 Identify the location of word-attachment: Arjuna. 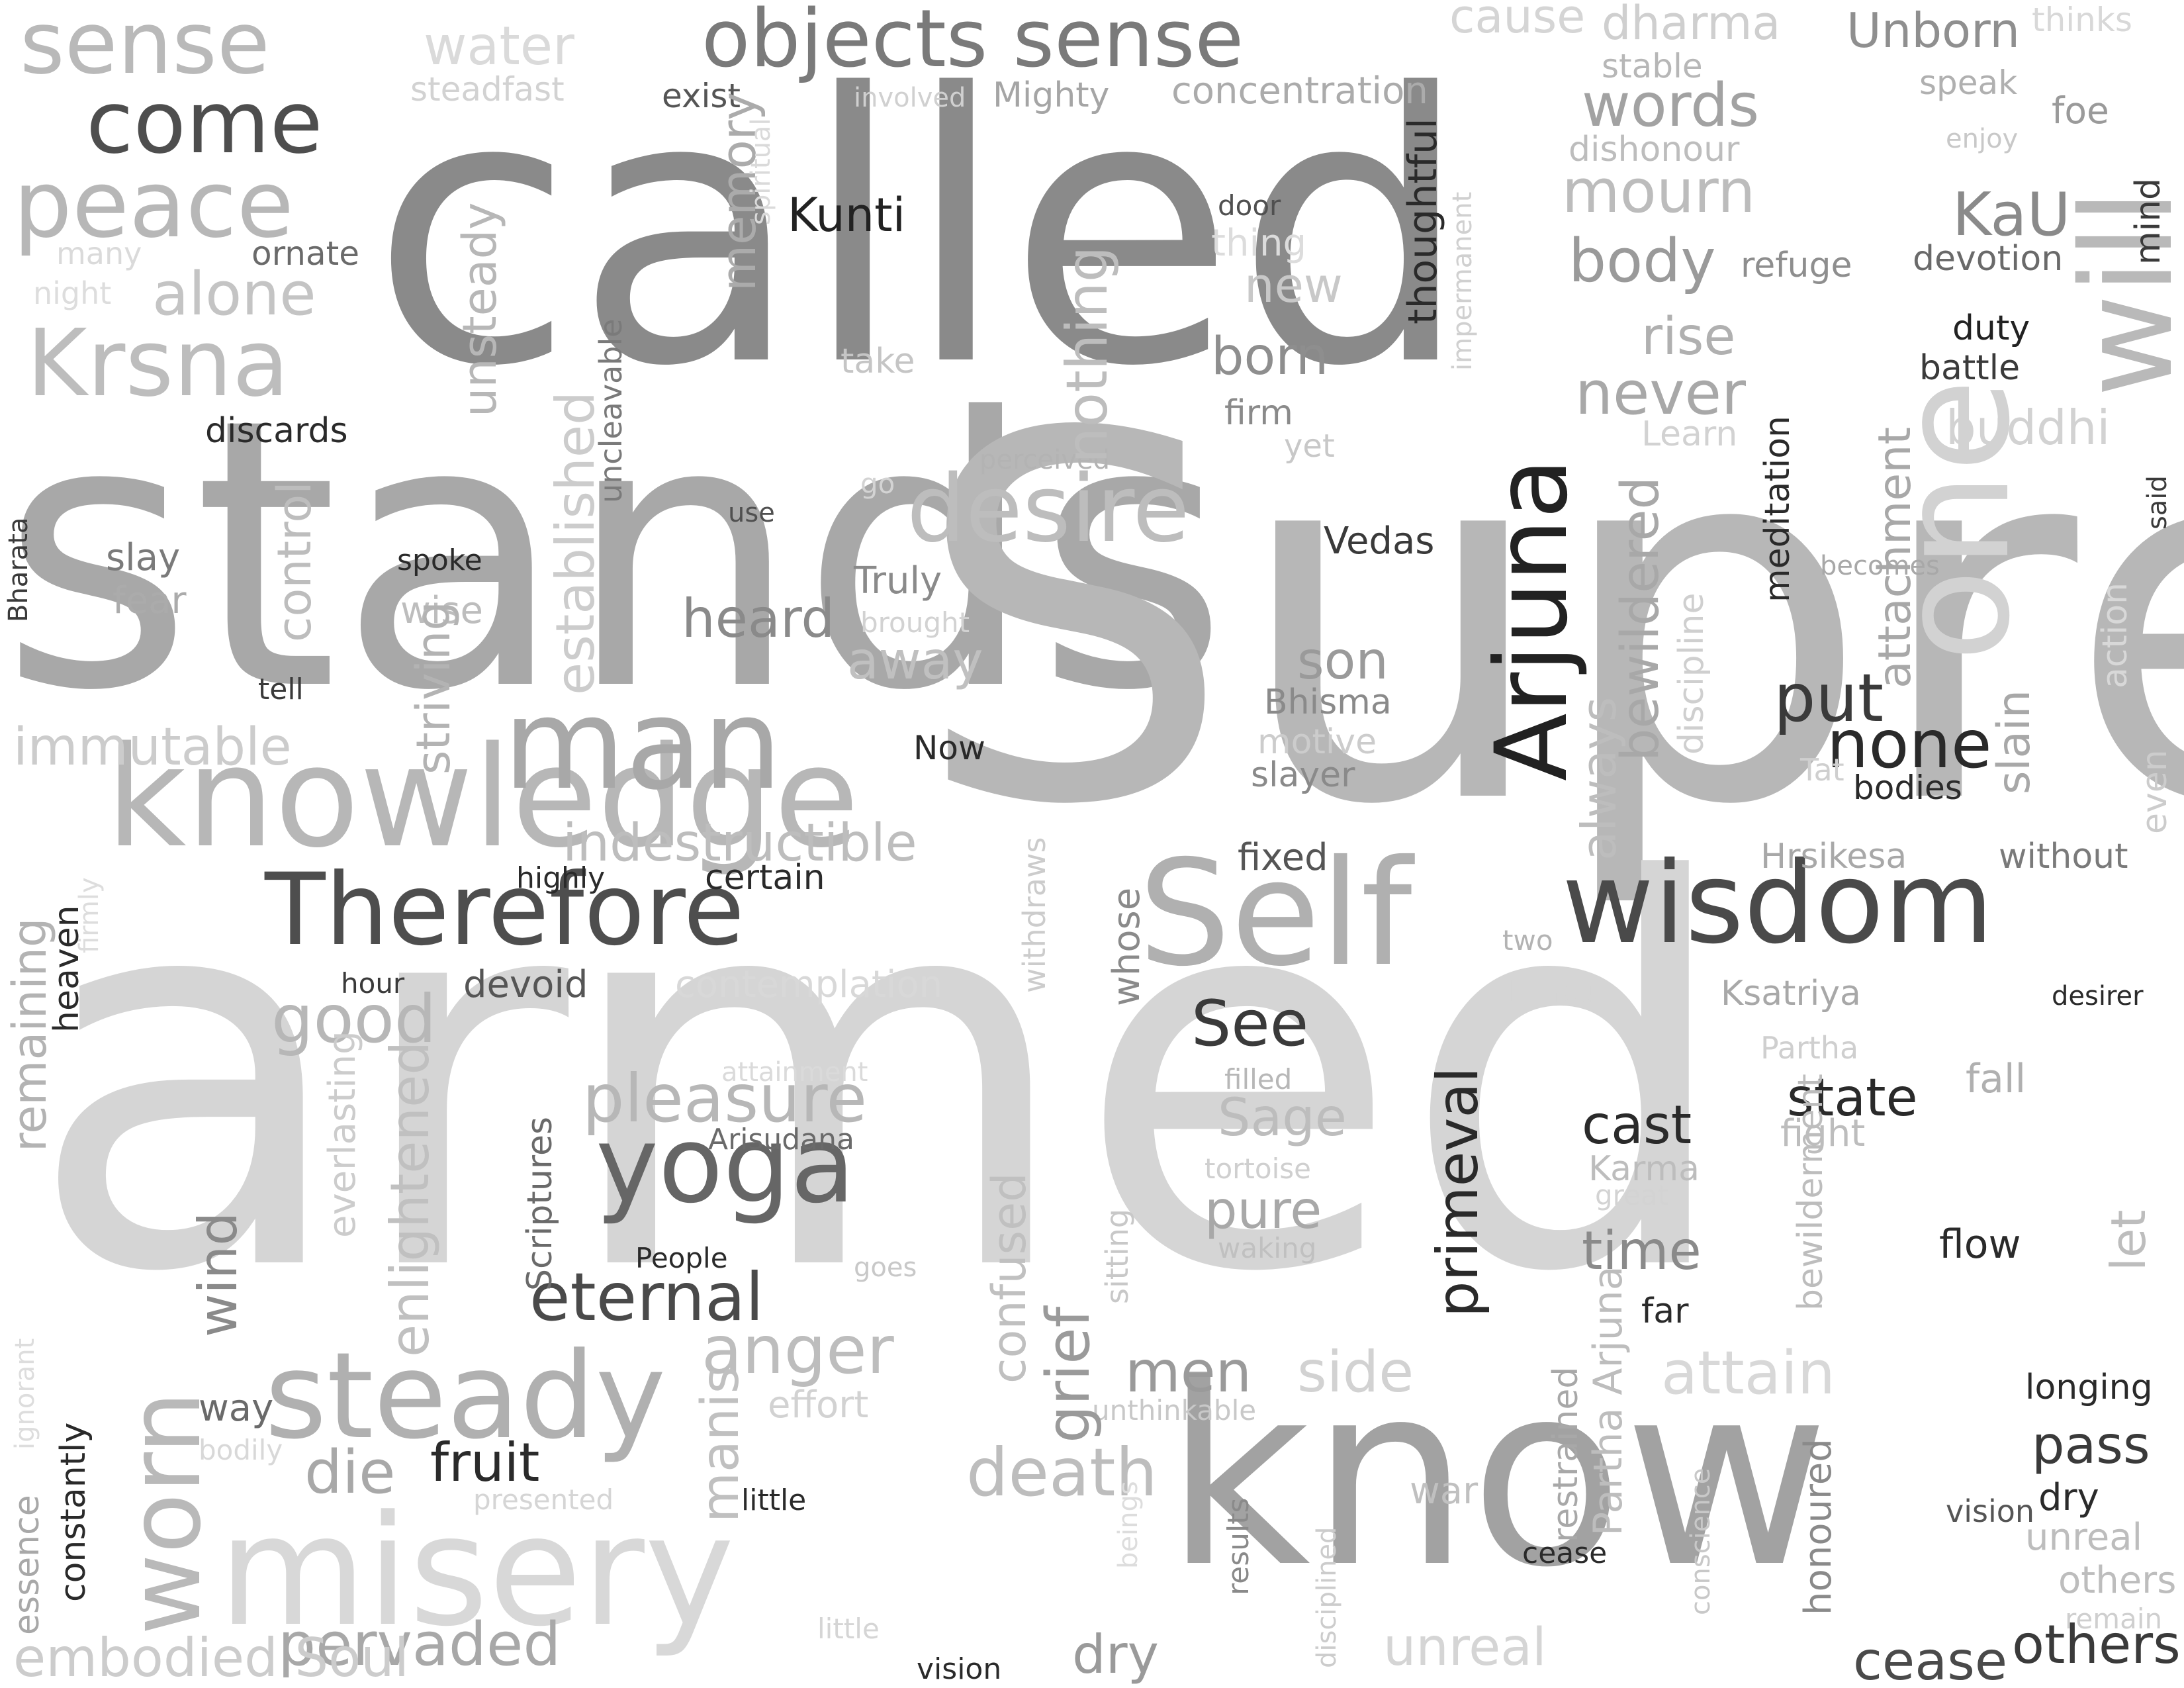
(1533, 619).